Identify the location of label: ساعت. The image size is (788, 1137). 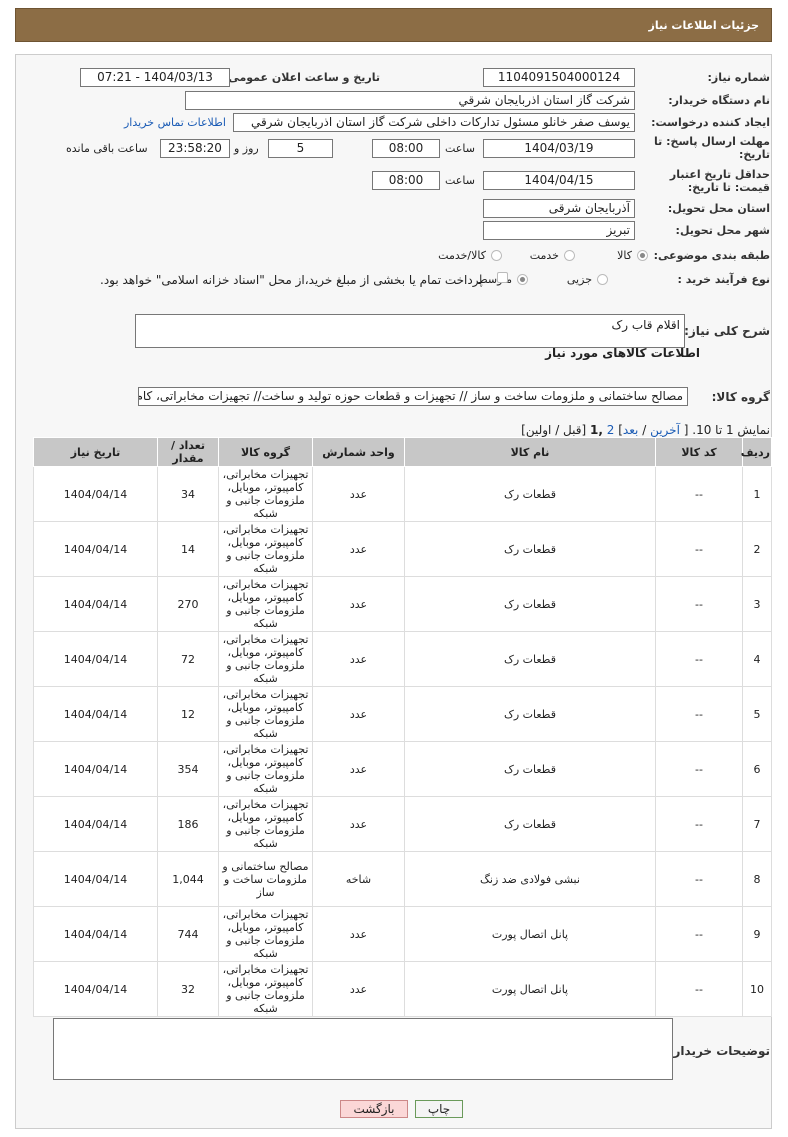
(460, 180).